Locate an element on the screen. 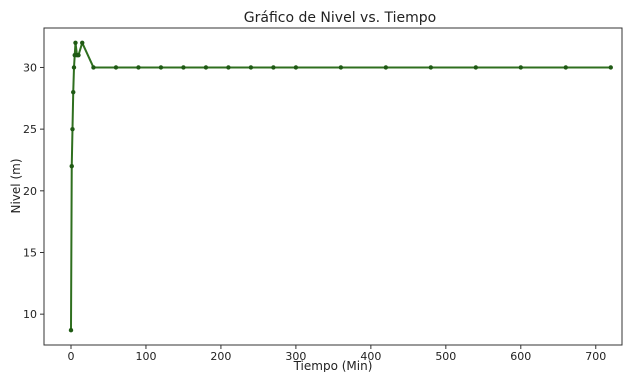  x-tick-label: 500 is located at coordinates (445, 356).